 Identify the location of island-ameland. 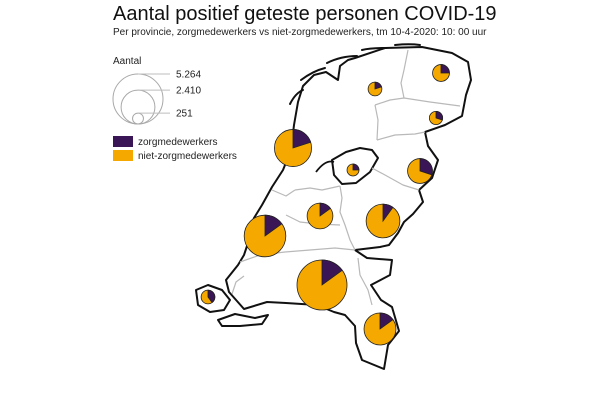
(374, 49).